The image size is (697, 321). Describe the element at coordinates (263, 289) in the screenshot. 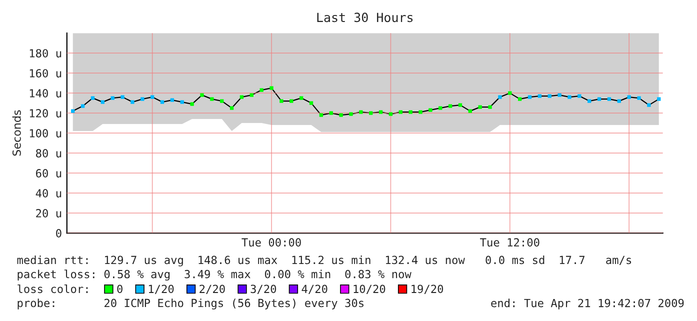

I see `legend-label: 3/20` at that location.